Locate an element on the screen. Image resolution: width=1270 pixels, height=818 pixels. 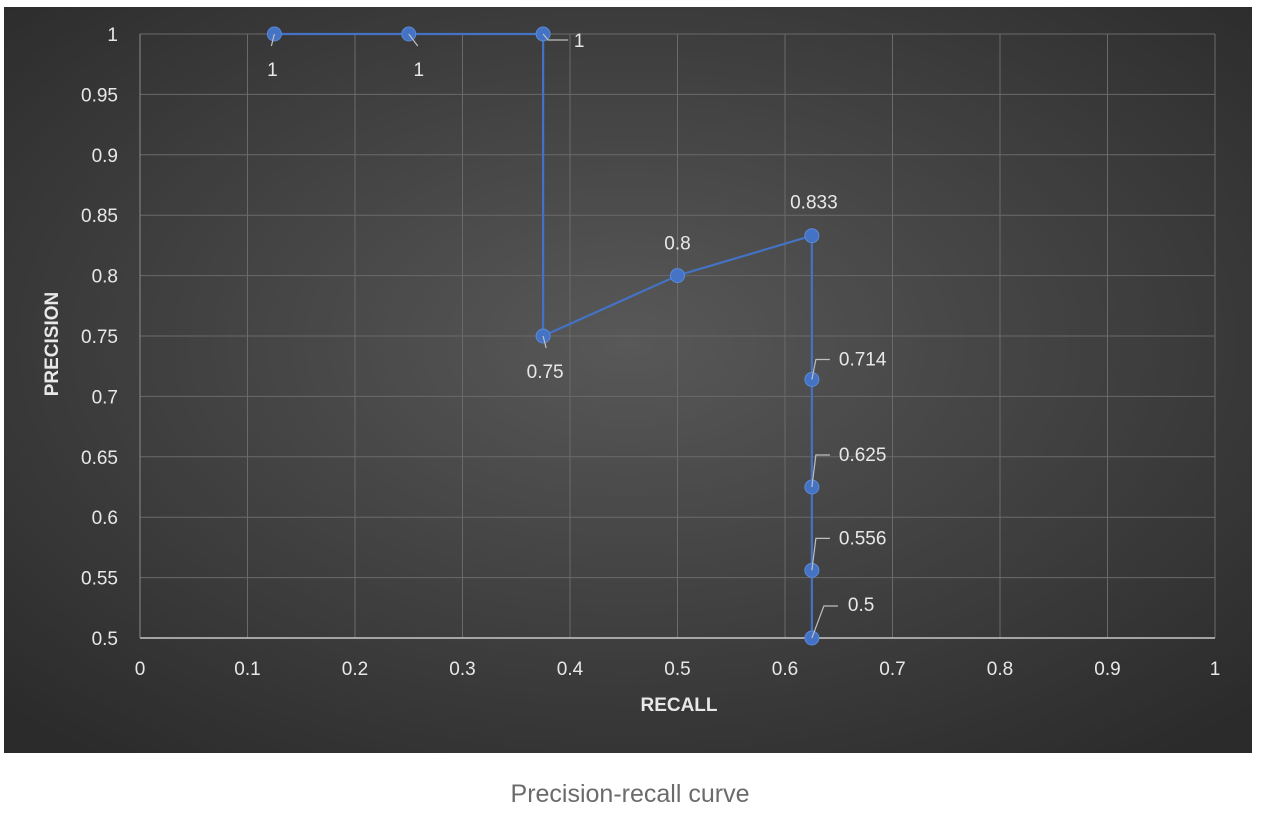
y-tick-label: 0.9 is located at coordinates (105, 156).